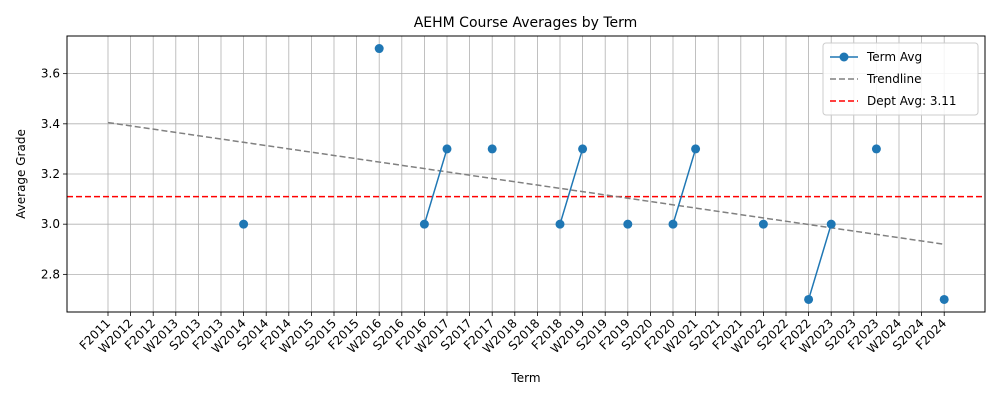 This screenshot has height=400, width=1000. Describe the element at coordinates (50, 274) in the screenshot. I see `y-tick-label: 2.8` at that location.